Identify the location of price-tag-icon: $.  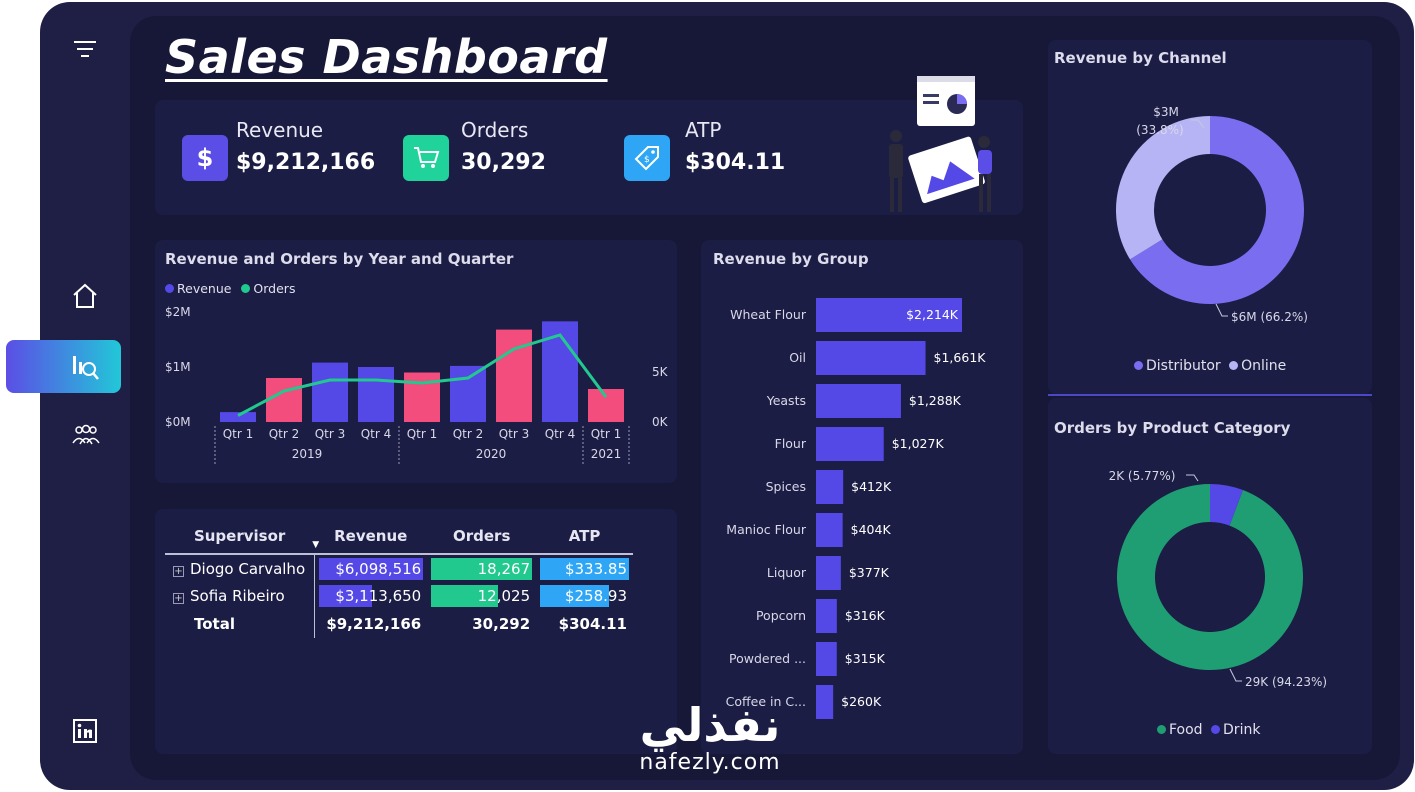
(647, 158).